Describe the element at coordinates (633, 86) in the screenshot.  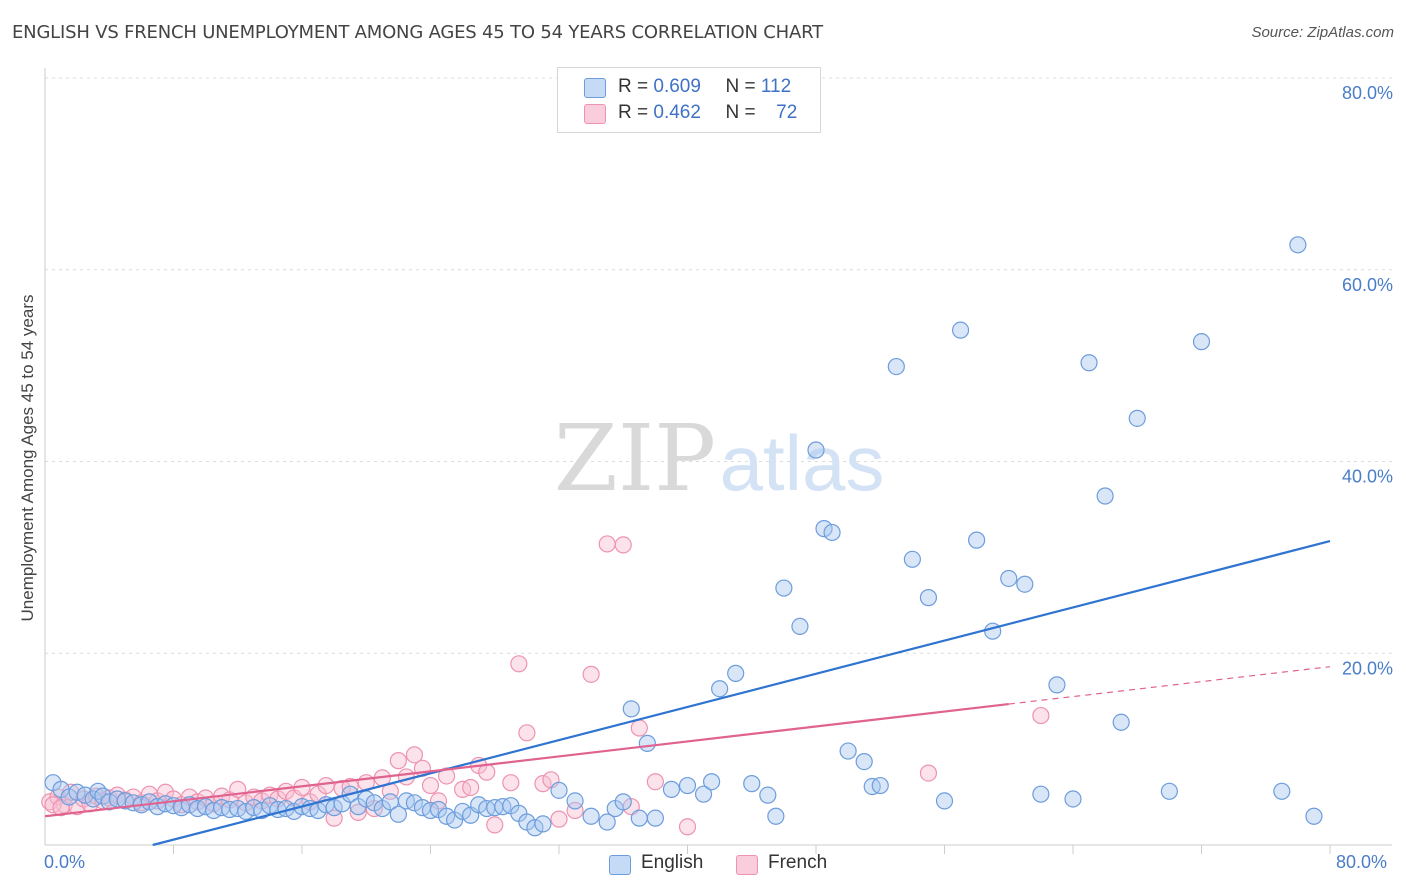
I see `legend-english-r-label: R =` at that location.